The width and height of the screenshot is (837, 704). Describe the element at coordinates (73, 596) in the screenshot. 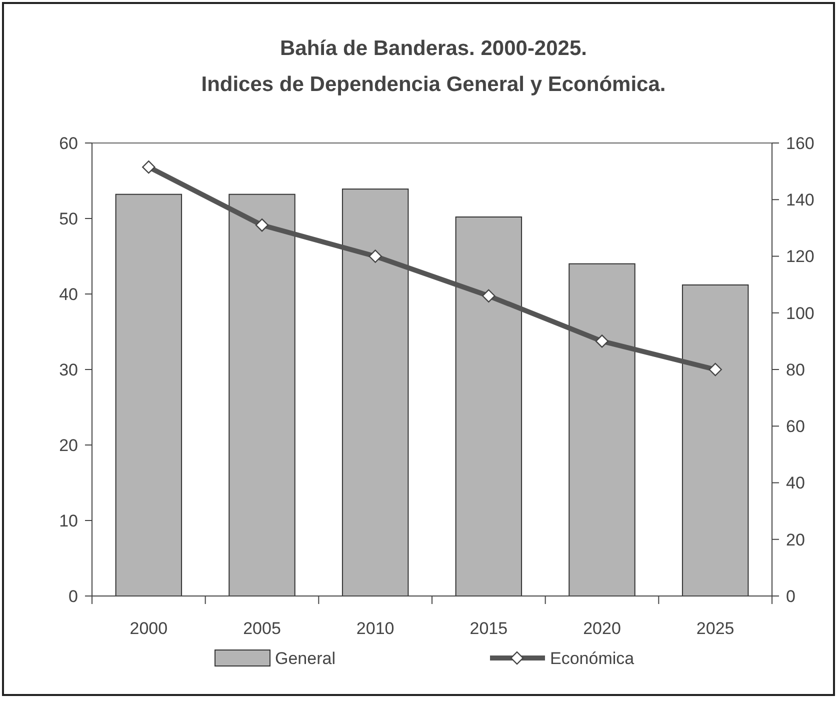

I see `y-tick-label: 0` at that location.